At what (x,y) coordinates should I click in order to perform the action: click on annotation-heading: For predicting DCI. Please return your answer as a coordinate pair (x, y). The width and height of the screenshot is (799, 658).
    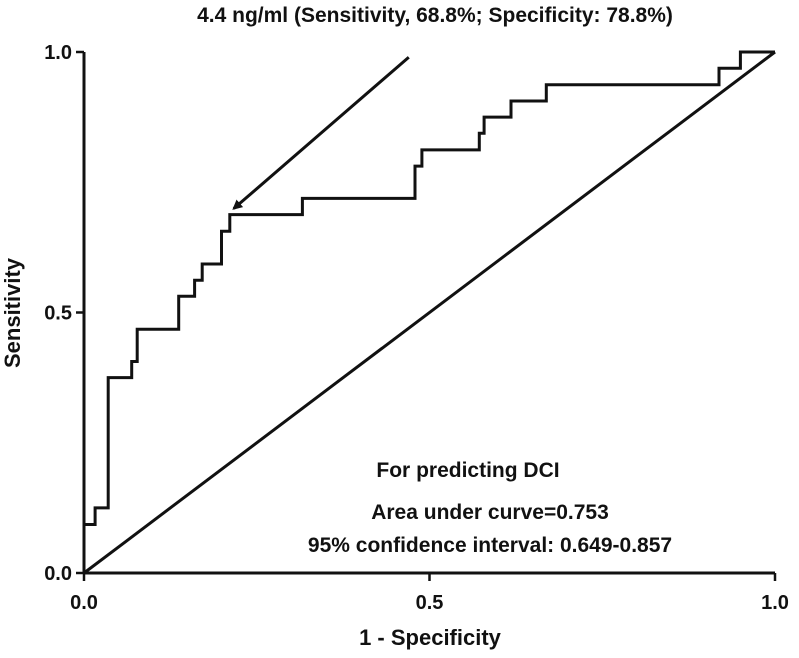
    Looking at the image, I should click on (467, 470).